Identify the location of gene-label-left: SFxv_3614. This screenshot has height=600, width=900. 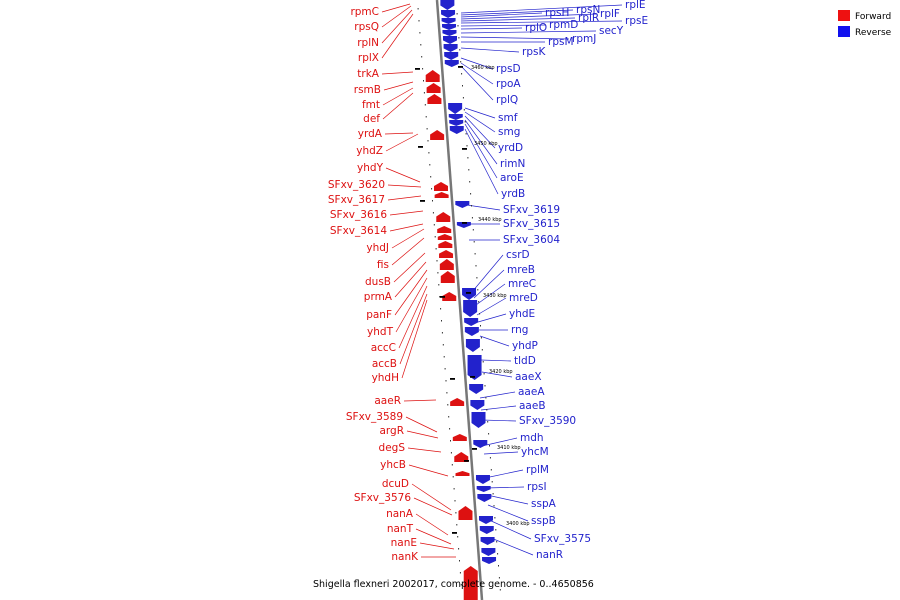
(358, 231).